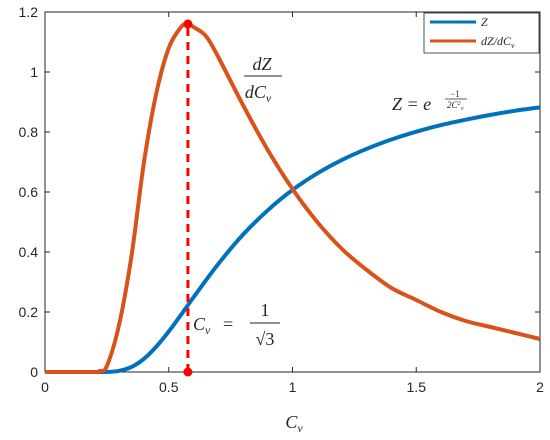 The image size is (550, 440). I want to click on y-tick-label: 1, so click(34, 72).